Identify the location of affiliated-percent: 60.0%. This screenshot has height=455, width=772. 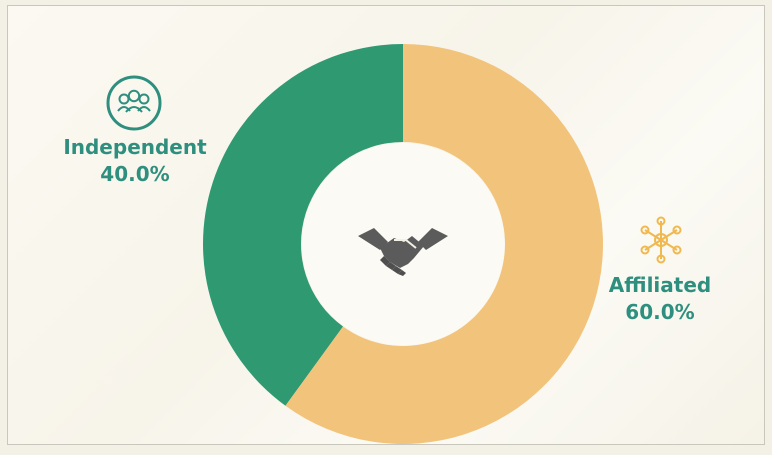
(660, 312).